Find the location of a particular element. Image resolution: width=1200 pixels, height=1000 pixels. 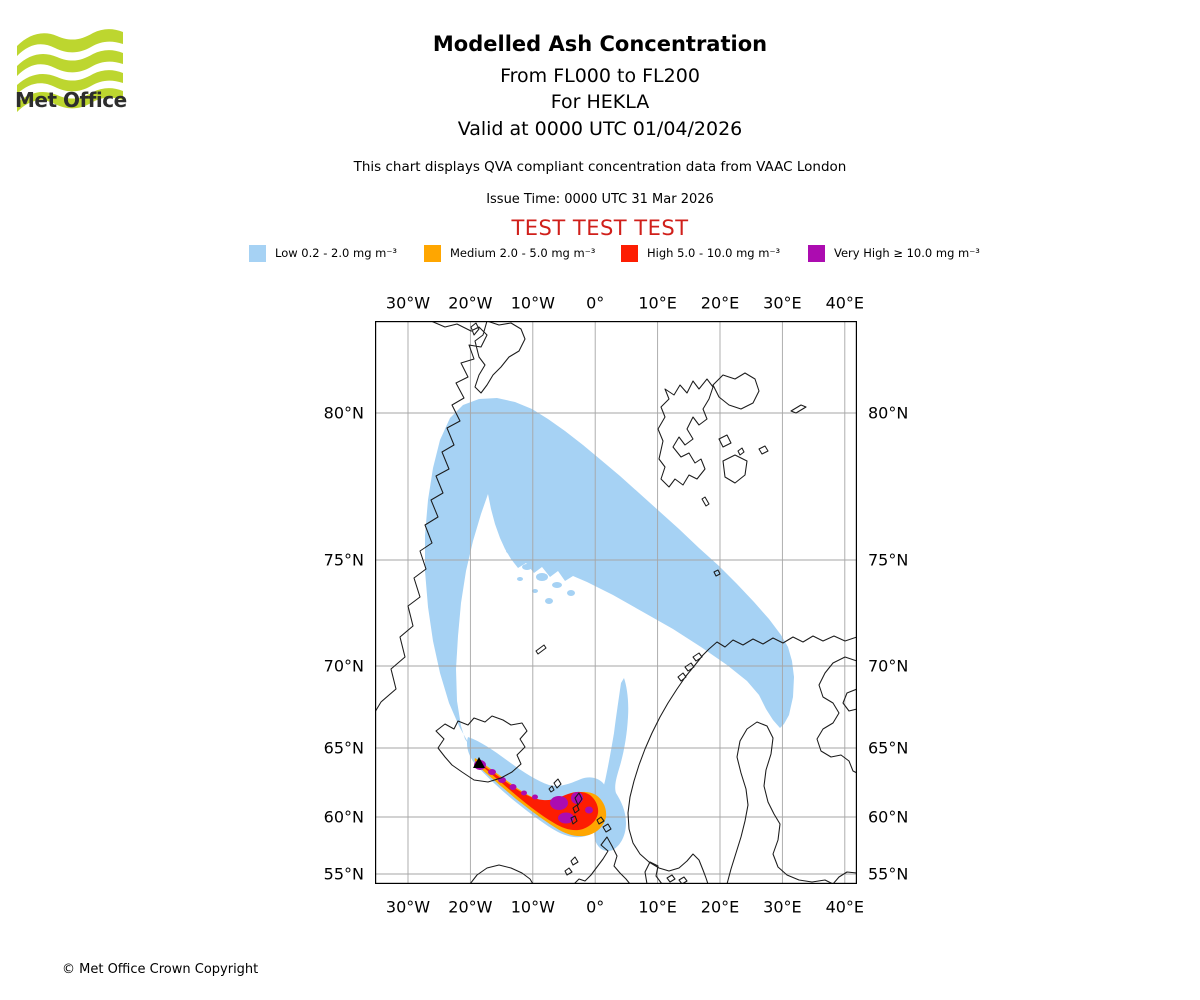

legend-item-high: High 5.0 - 10.0 mg m⁻³ is located at coordinates (701, 252).